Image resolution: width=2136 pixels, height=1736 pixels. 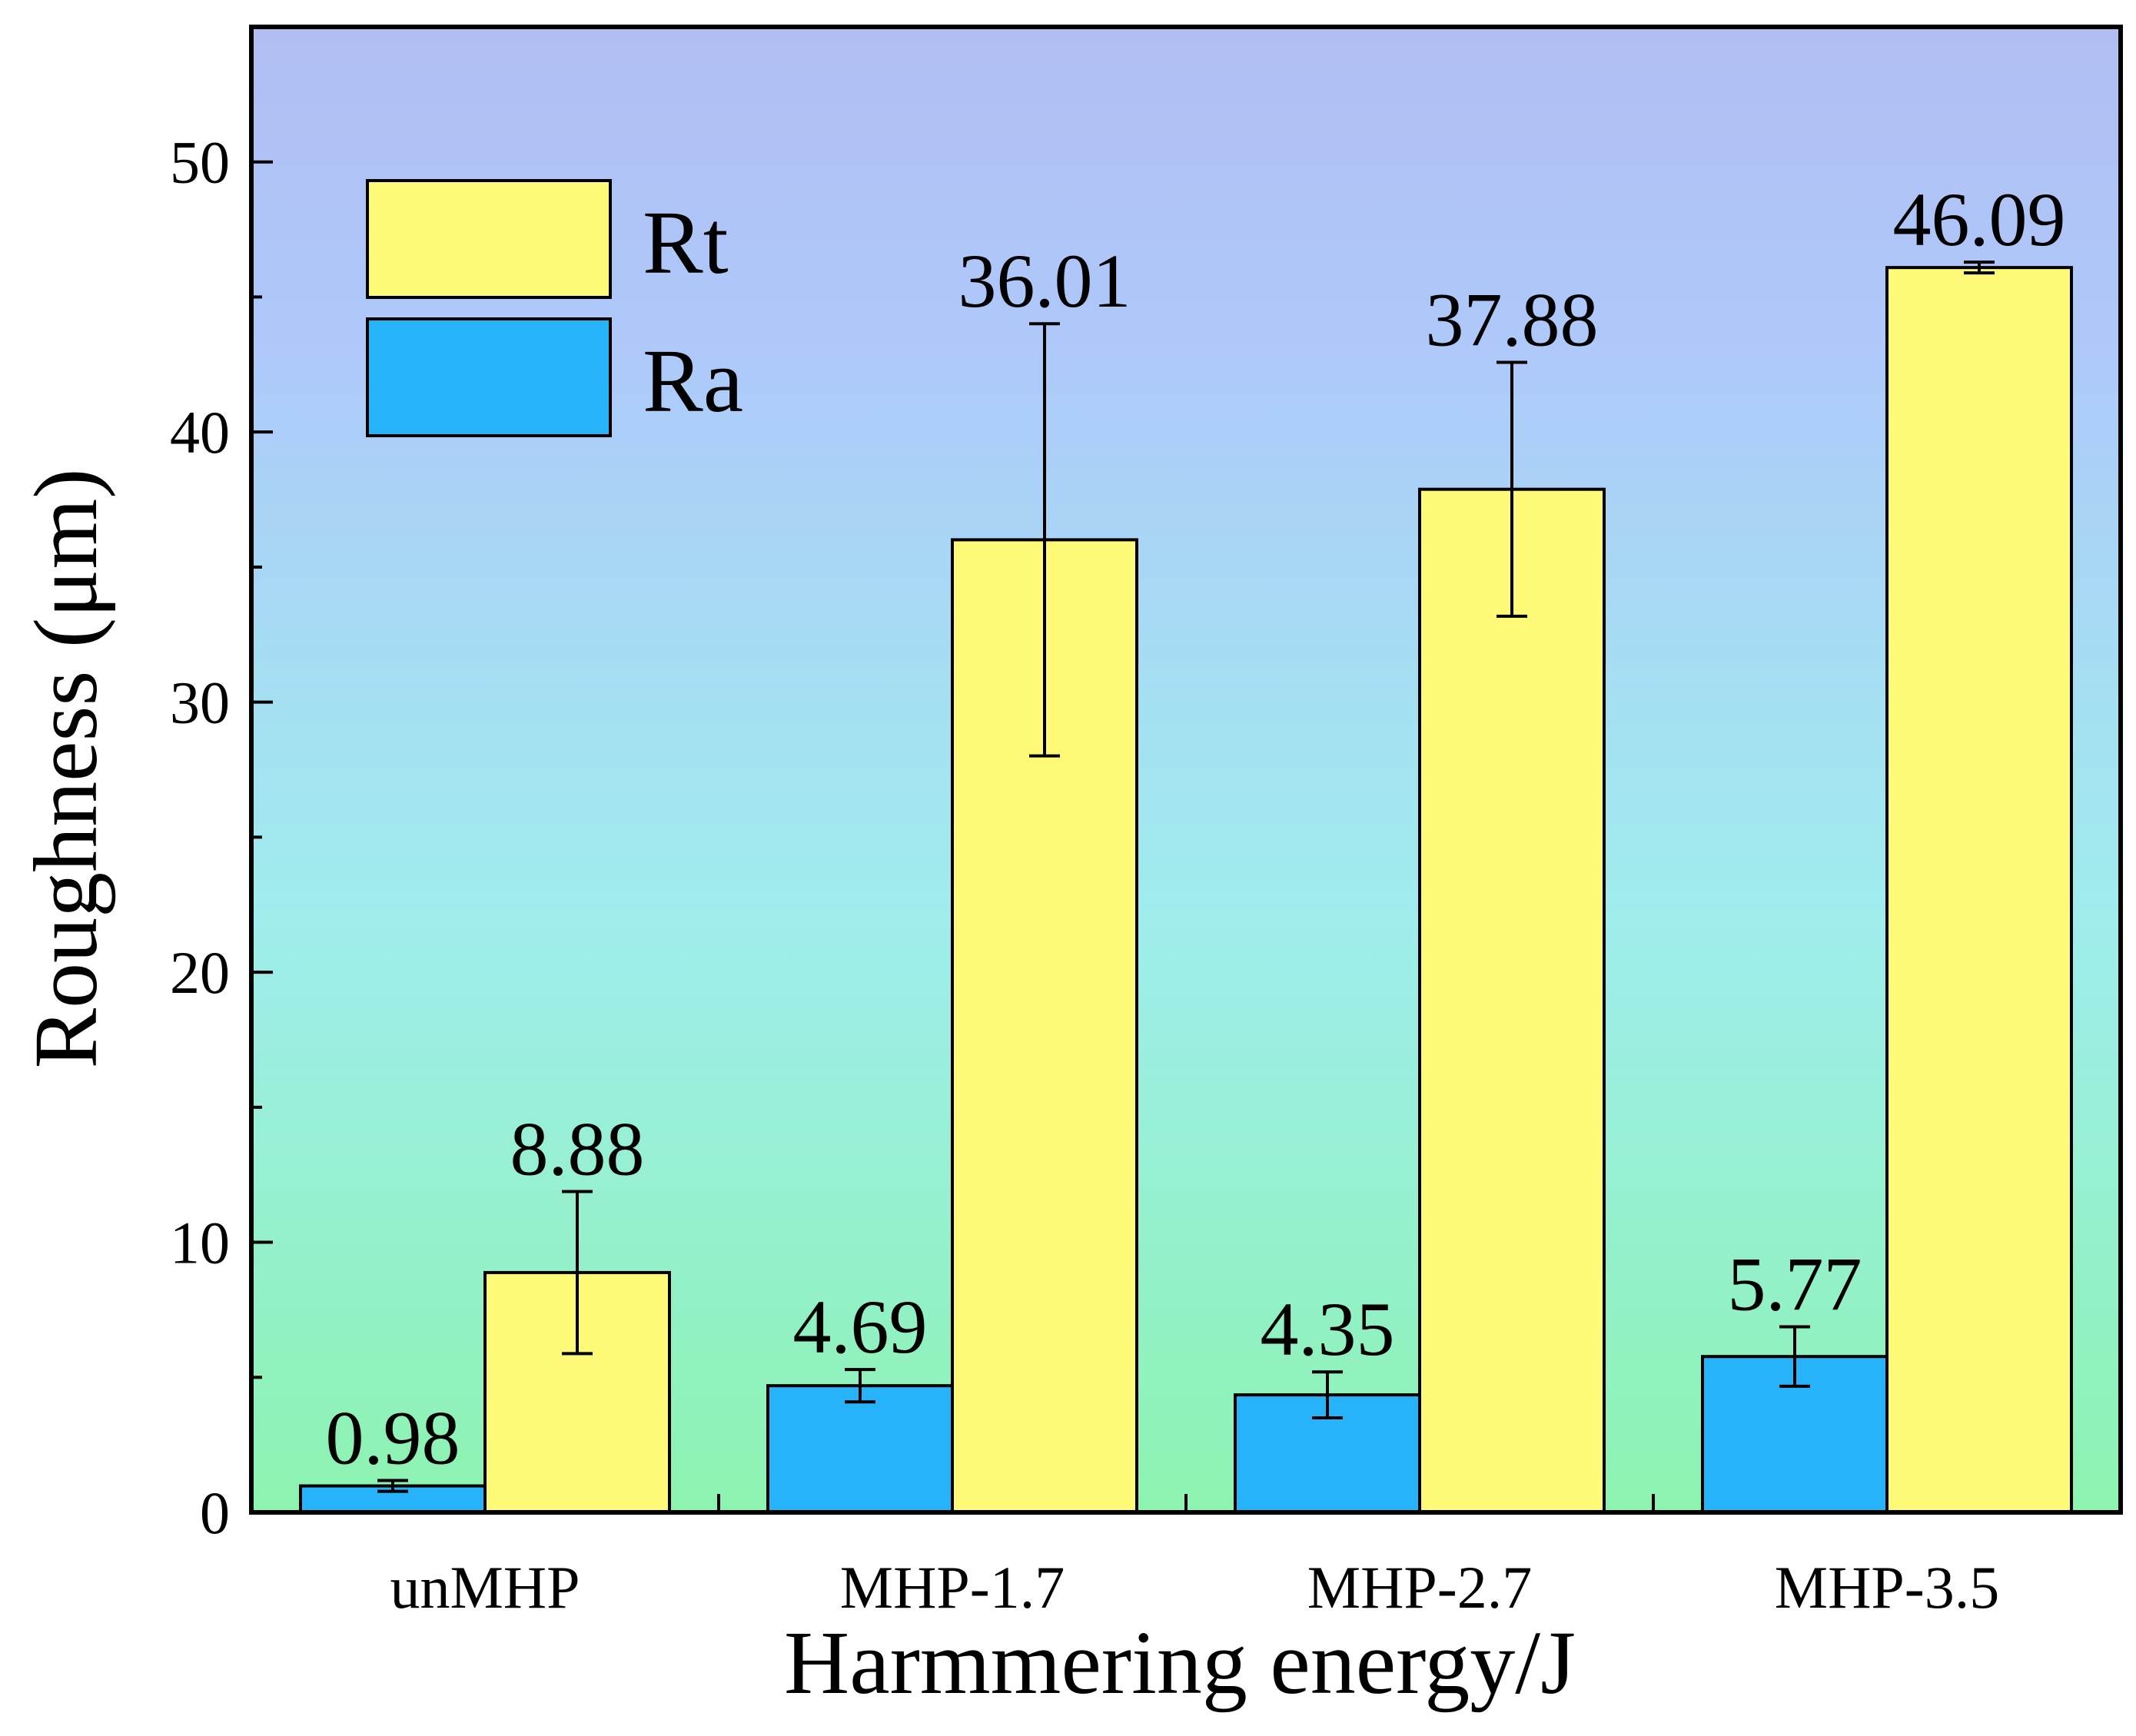 What do you see at coordinates (221, 838) in the screenshot?
I see `y-axis-ticks: 0 10 20 30 40 50` at bounding box center [221, 838].